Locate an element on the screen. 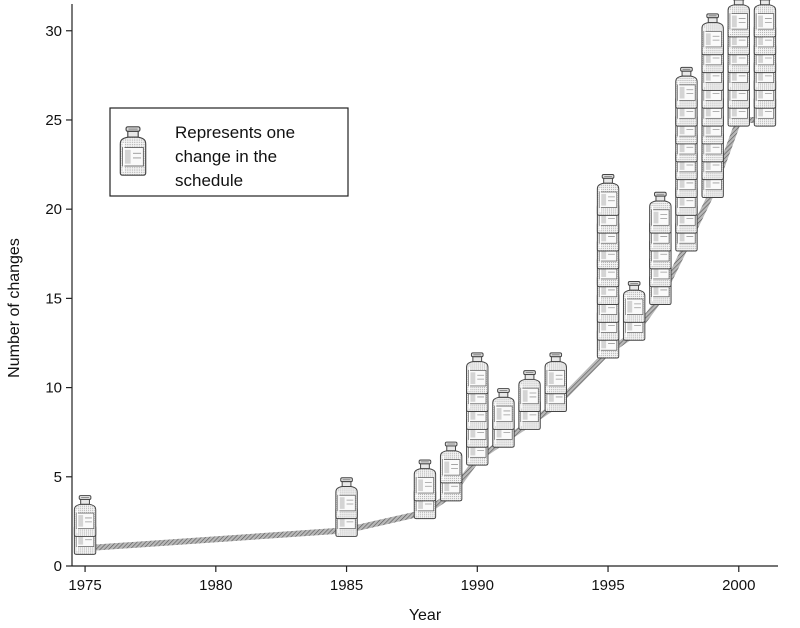 The height and width of the screenshot is (628, 800). x-axis-ticks: 1975 1980 1985 1990 1995 2000 is located at coordinates (411, 580).